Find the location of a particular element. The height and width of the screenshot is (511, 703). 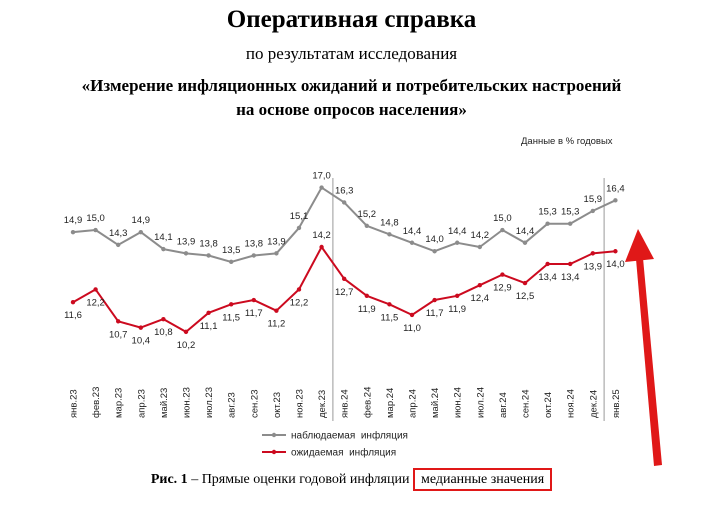

expected-data-label: 12,5 is located at coordinates (525, 296).